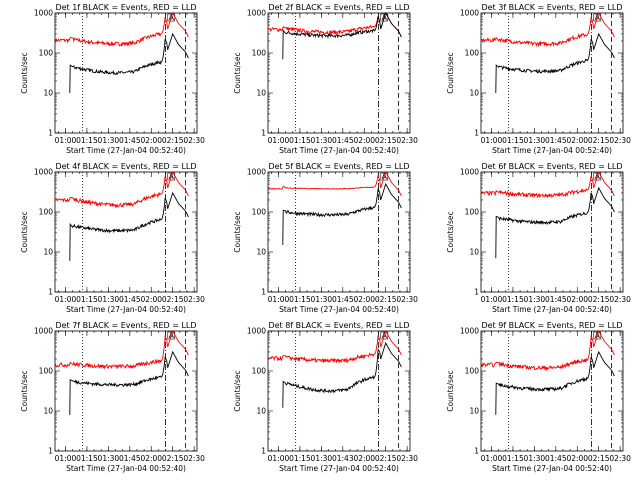 The width and height of the screenshot is (640, 480). Describe the element at coordinates (125, 7) in the screenshot. I see `panel-title: Det 1f BLACK = Events, RED = LLD` at that location.